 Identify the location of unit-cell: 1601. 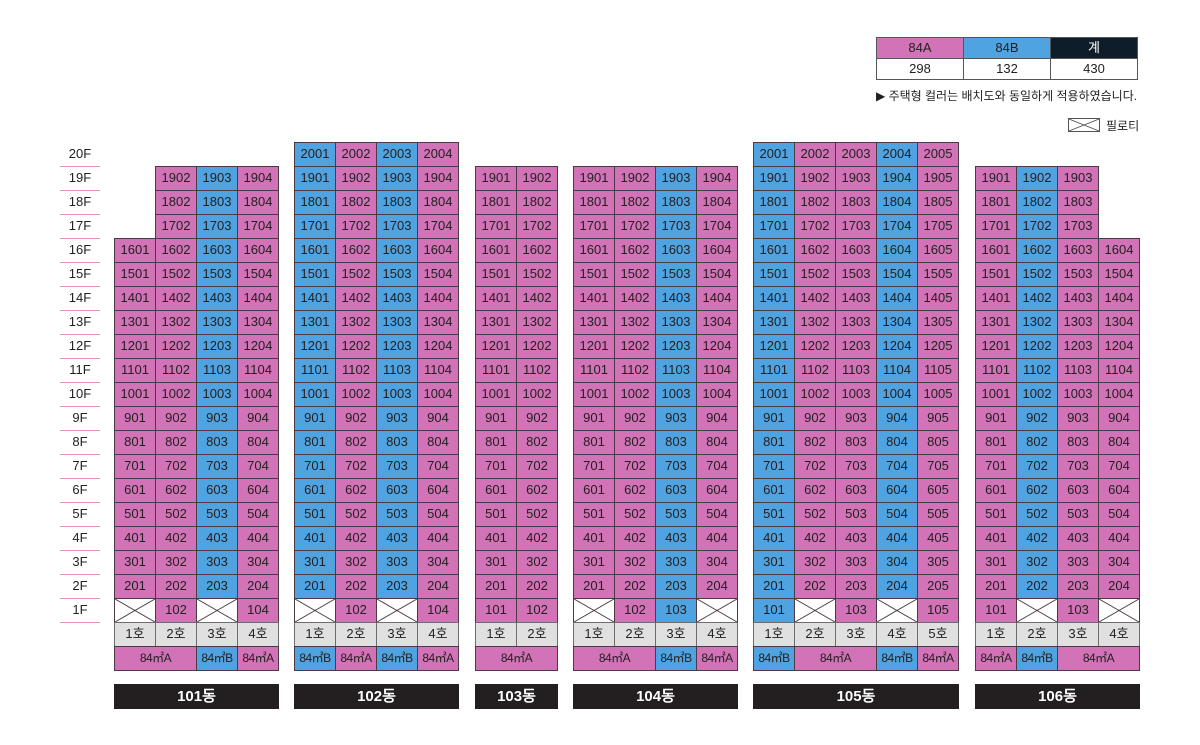
(496, 250).